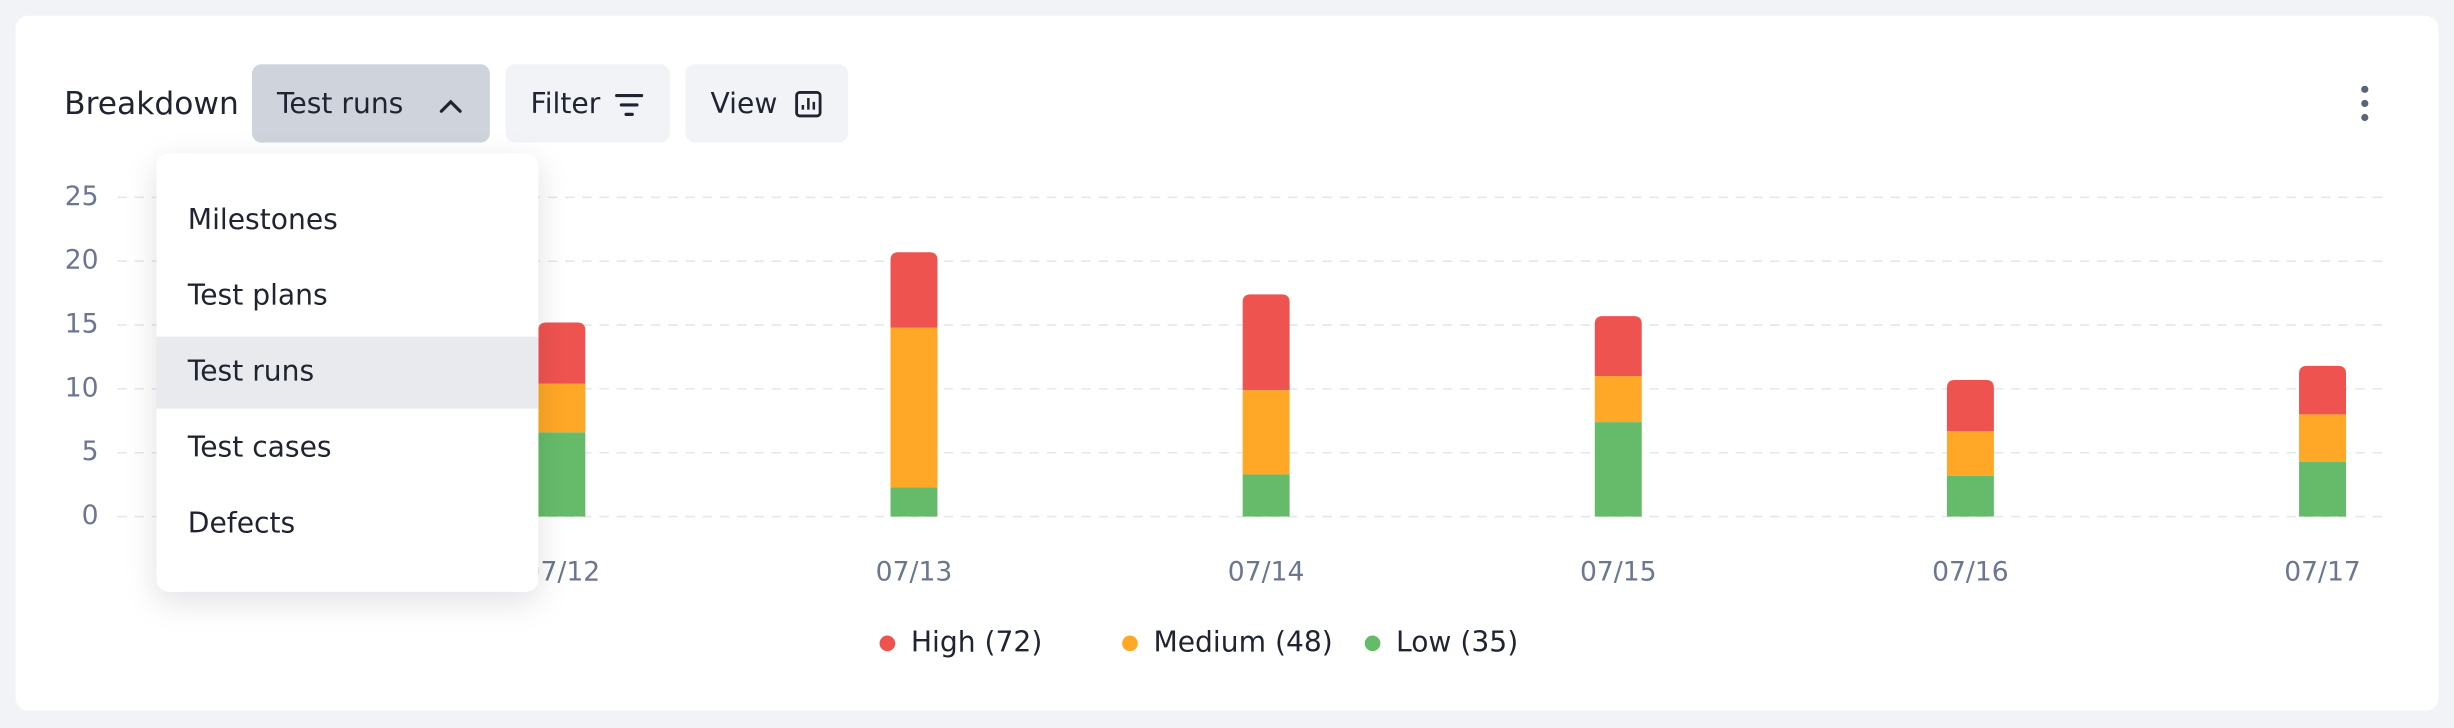 This screenshot has width=2454, height=728. Describe the element at coordinates (82, 324) in the screenshot. I see `y-tick-label: 15` at that location.